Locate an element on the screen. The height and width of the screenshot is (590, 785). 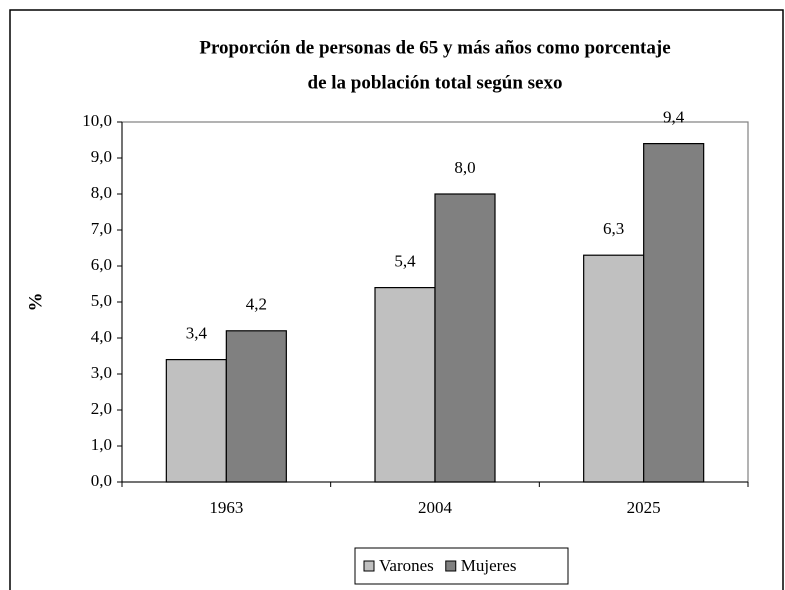
x-tick-label: 2025 is located at coordinates (644, 507).